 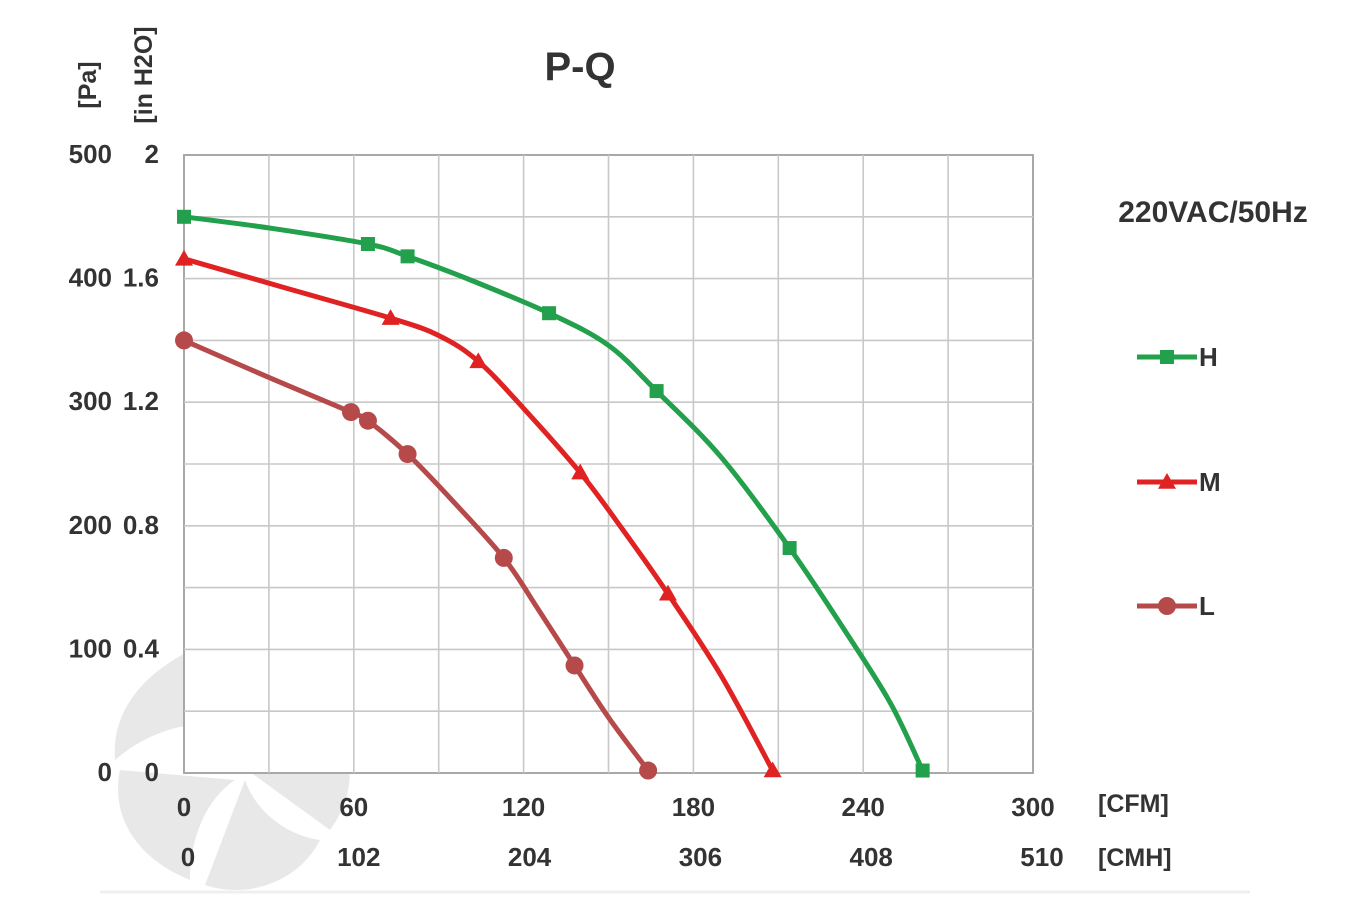 What do you see at coordinates (863, 807) in the screenshot?
I see `x-tick-cfm: 240` at bounding box center [863, 807].